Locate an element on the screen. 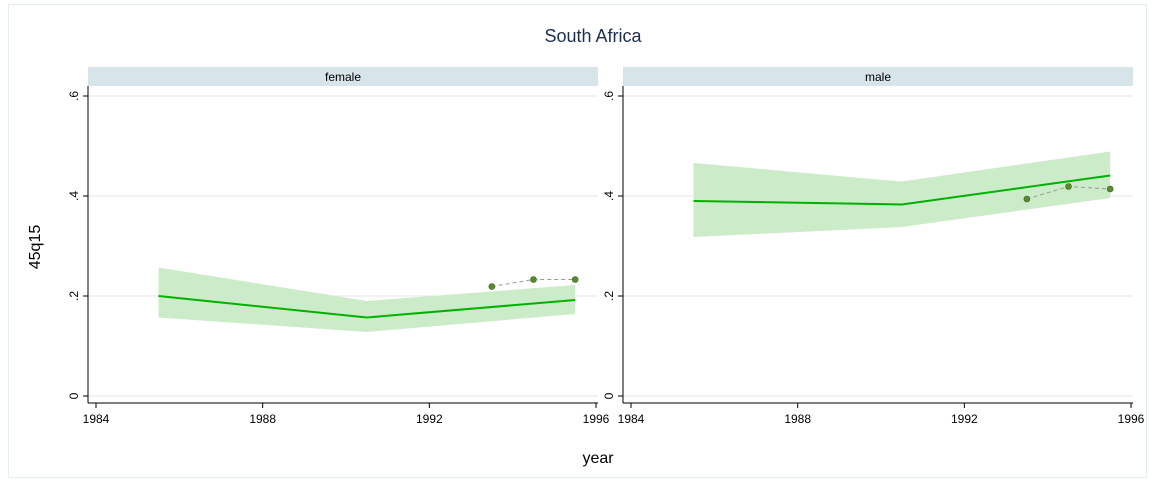  panel-strip-label: male is located at coordinates (878, 77).